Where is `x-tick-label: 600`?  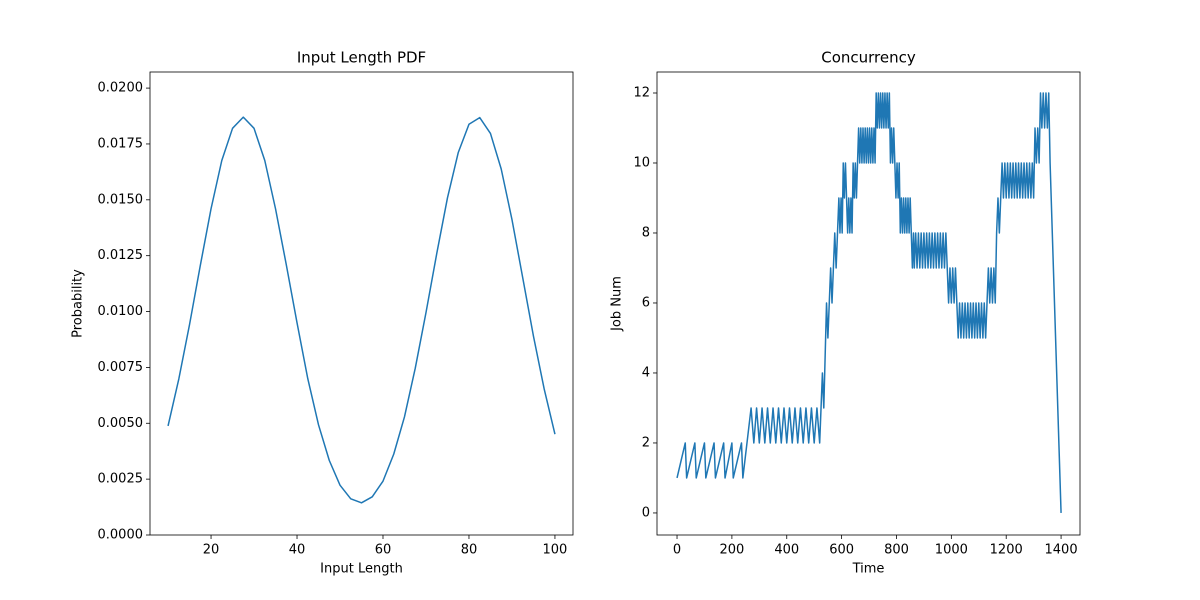
x-tick-label: 600 is located at coordinates (841, 550).